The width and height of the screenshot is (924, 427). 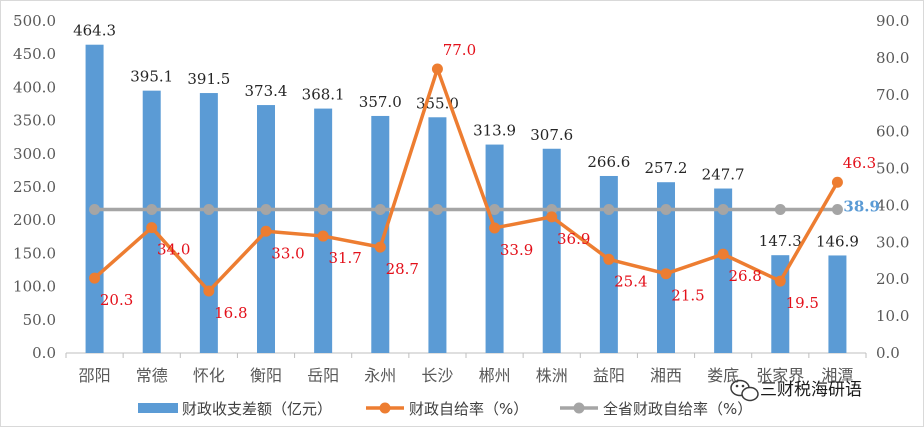 I want to click on rate-data-label: 16.8, so click(x=230, y=313).